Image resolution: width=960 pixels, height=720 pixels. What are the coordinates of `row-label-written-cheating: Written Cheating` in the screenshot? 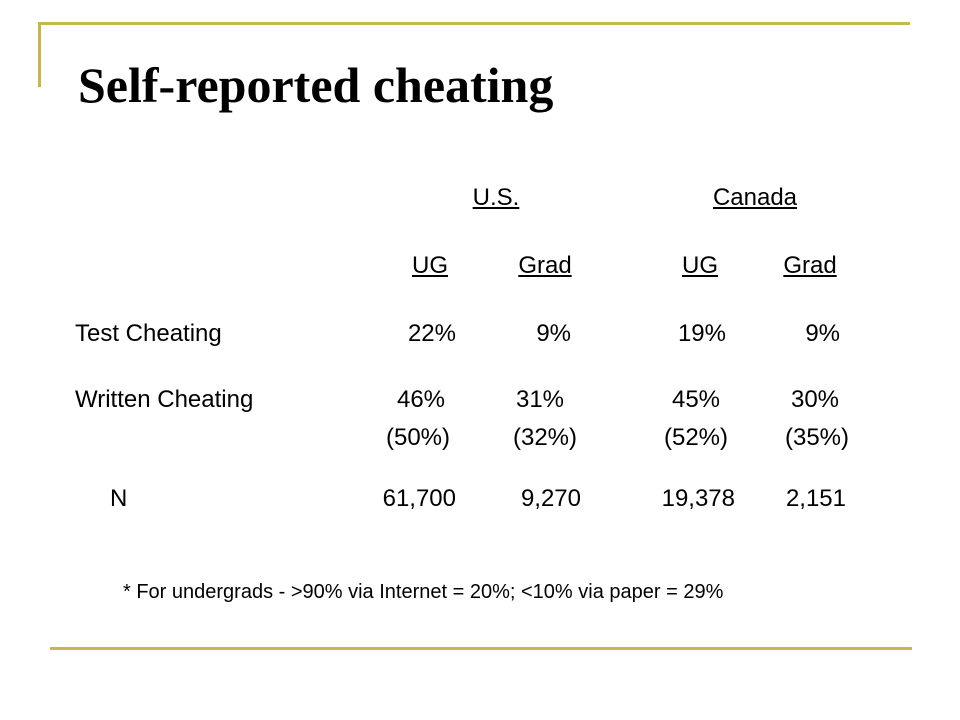 It's located at (164, 399).